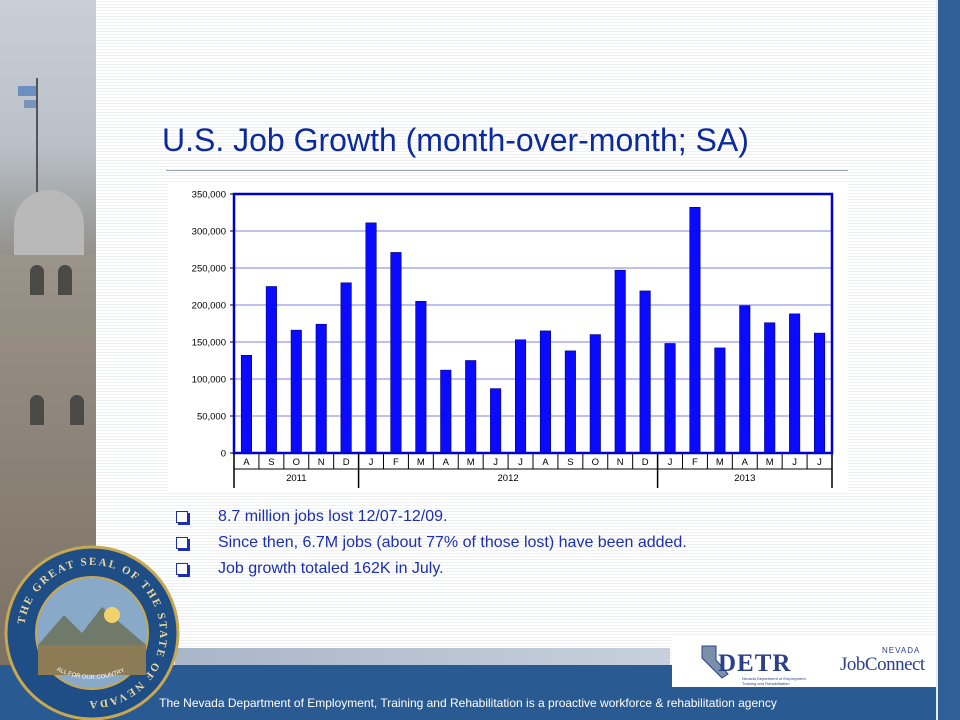 This screenshot has width=960, height=720. Describe the element at coordinates (209, 380) in the screenshot. I see `y-tick-label: 100,000` at that location.